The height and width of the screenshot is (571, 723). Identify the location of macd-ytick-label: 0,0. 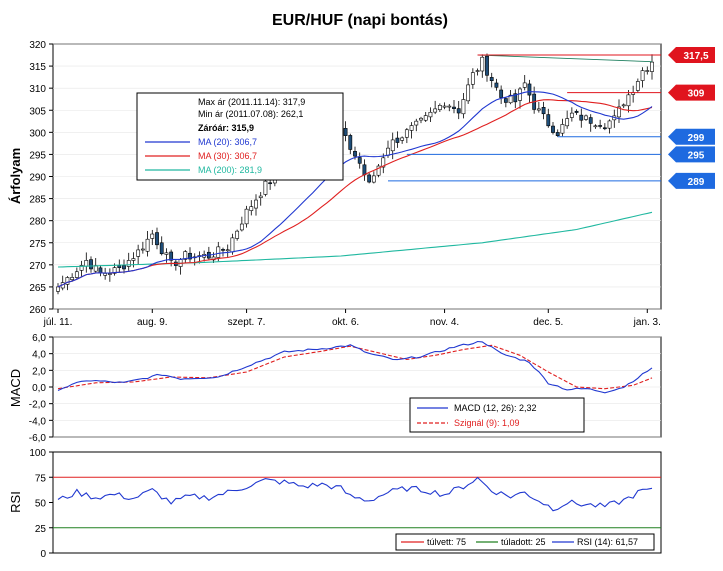
(39, 388).